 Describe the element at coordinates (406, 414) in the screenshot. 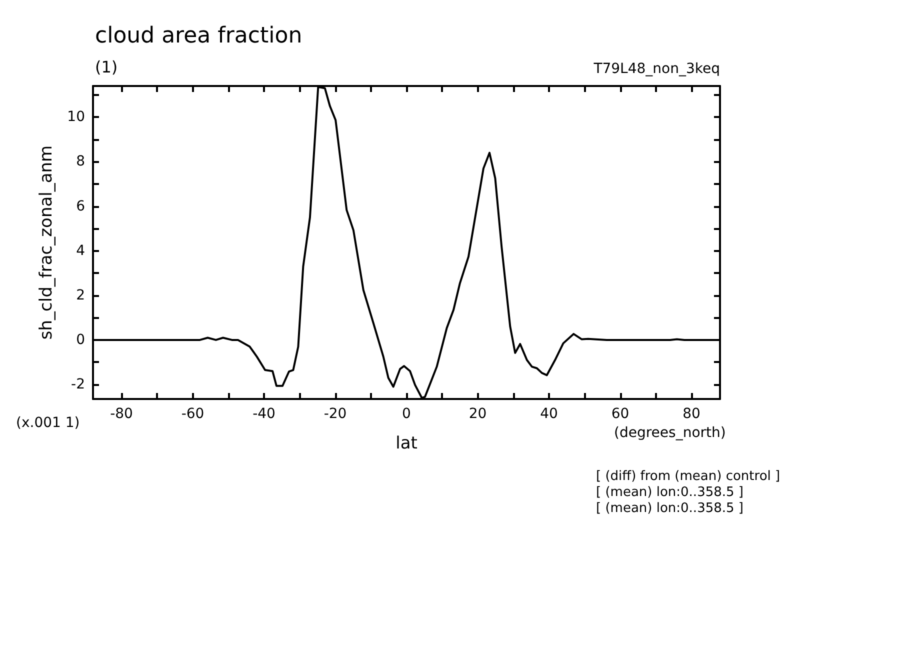

I see `x-tick-label: 0` at that location.